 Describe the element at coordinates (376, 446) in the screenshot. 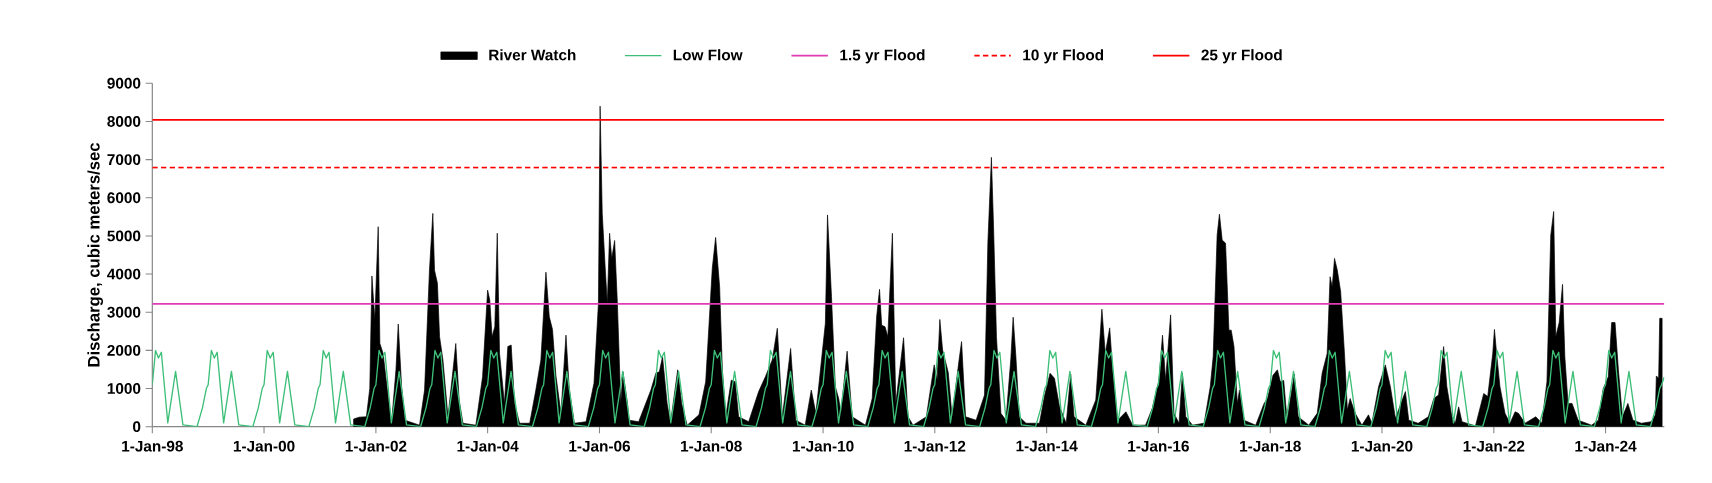

I see `x-tick-label: 1-Jan-02` at that location.